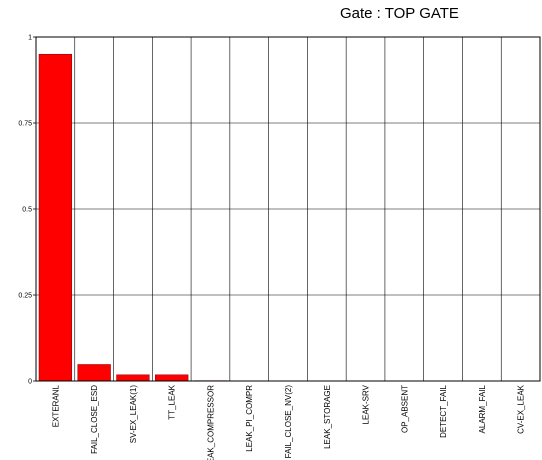 This screenshot has width=542, height=460. I want to click on x-category-label: LEAK_COMPRESSOR, so click(210, 422).